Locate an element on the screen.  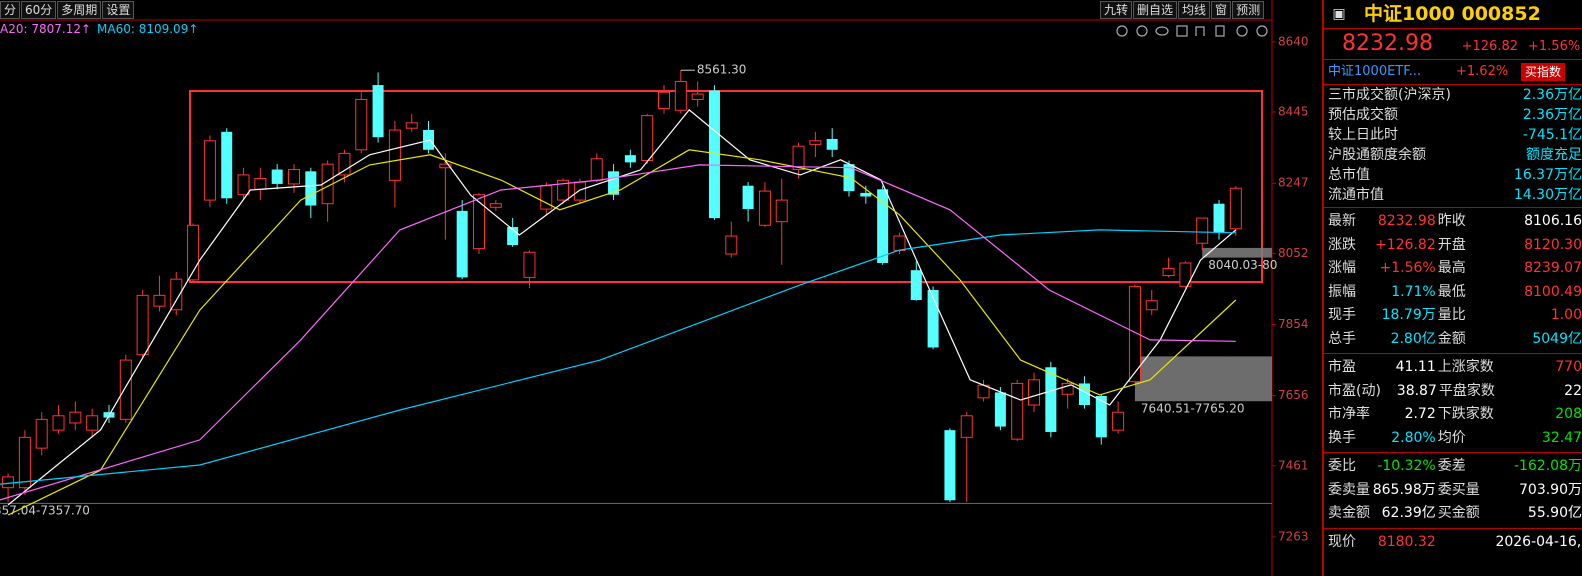
detail-row: 振幅 1.71% 最低 8100.49 is located at coordinates (1453, 293).